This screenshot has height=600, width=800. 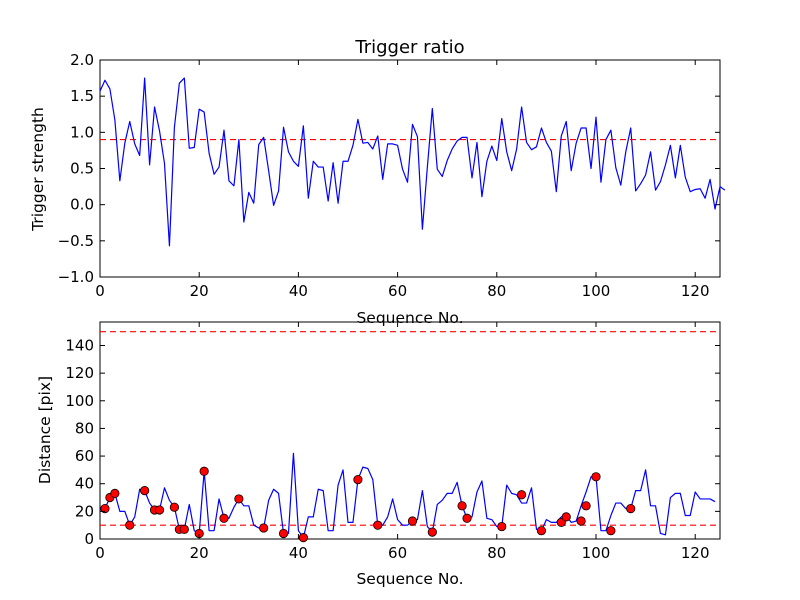 I want to click on y-axis-label: Distance [pix], so click(x=45, y=430).